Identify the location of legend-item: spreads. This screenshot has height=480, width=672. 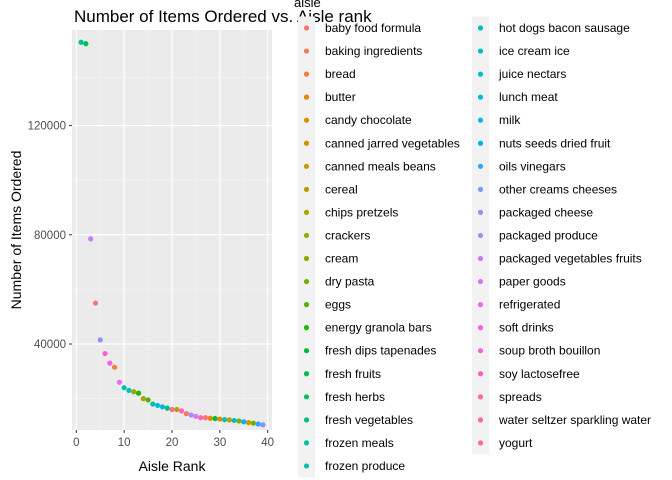
(507, 397).